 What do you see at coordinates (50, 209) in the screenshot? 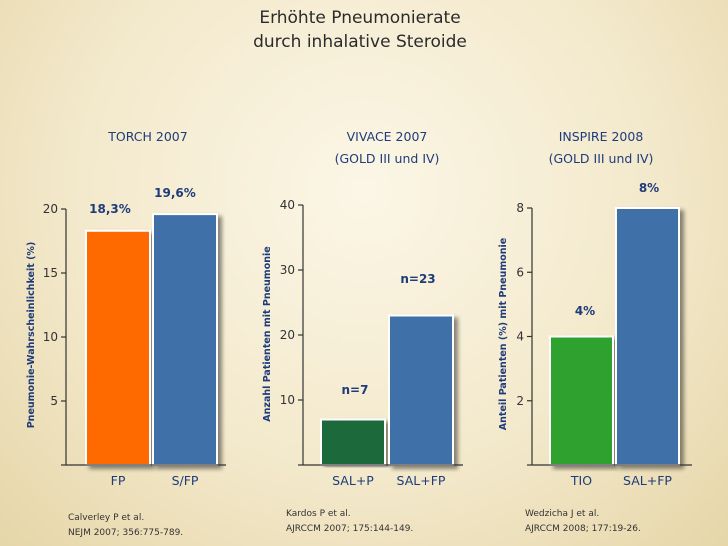
I see `y-tick-label-torch-20: 20` at bounding box center [50, 209].